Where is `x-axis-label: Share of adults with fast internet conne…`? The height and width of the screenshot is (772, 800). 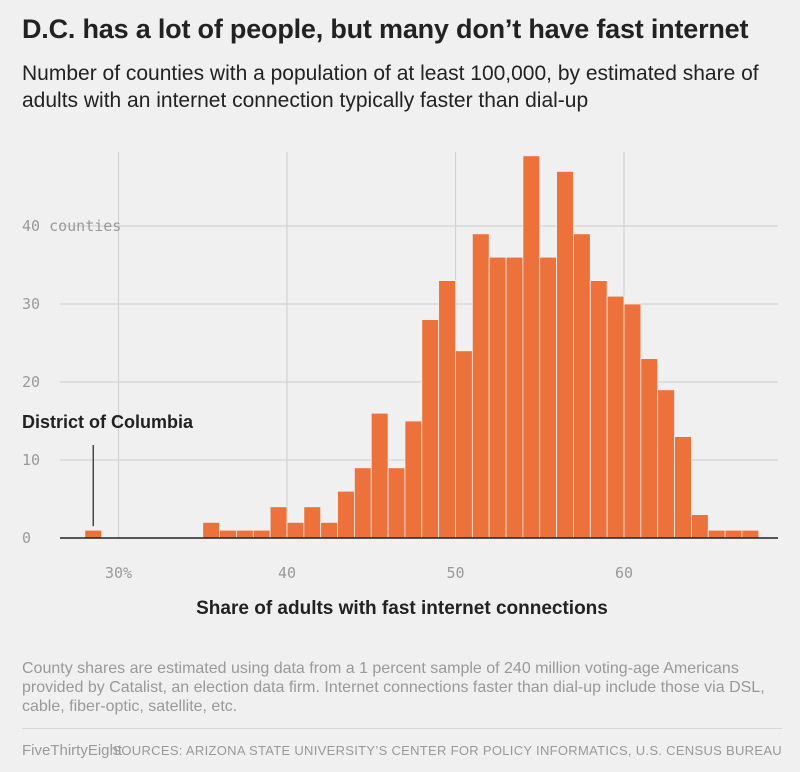 x-axis-label: Share of adults with fast internet conne… is located at coordinates (402, 608).